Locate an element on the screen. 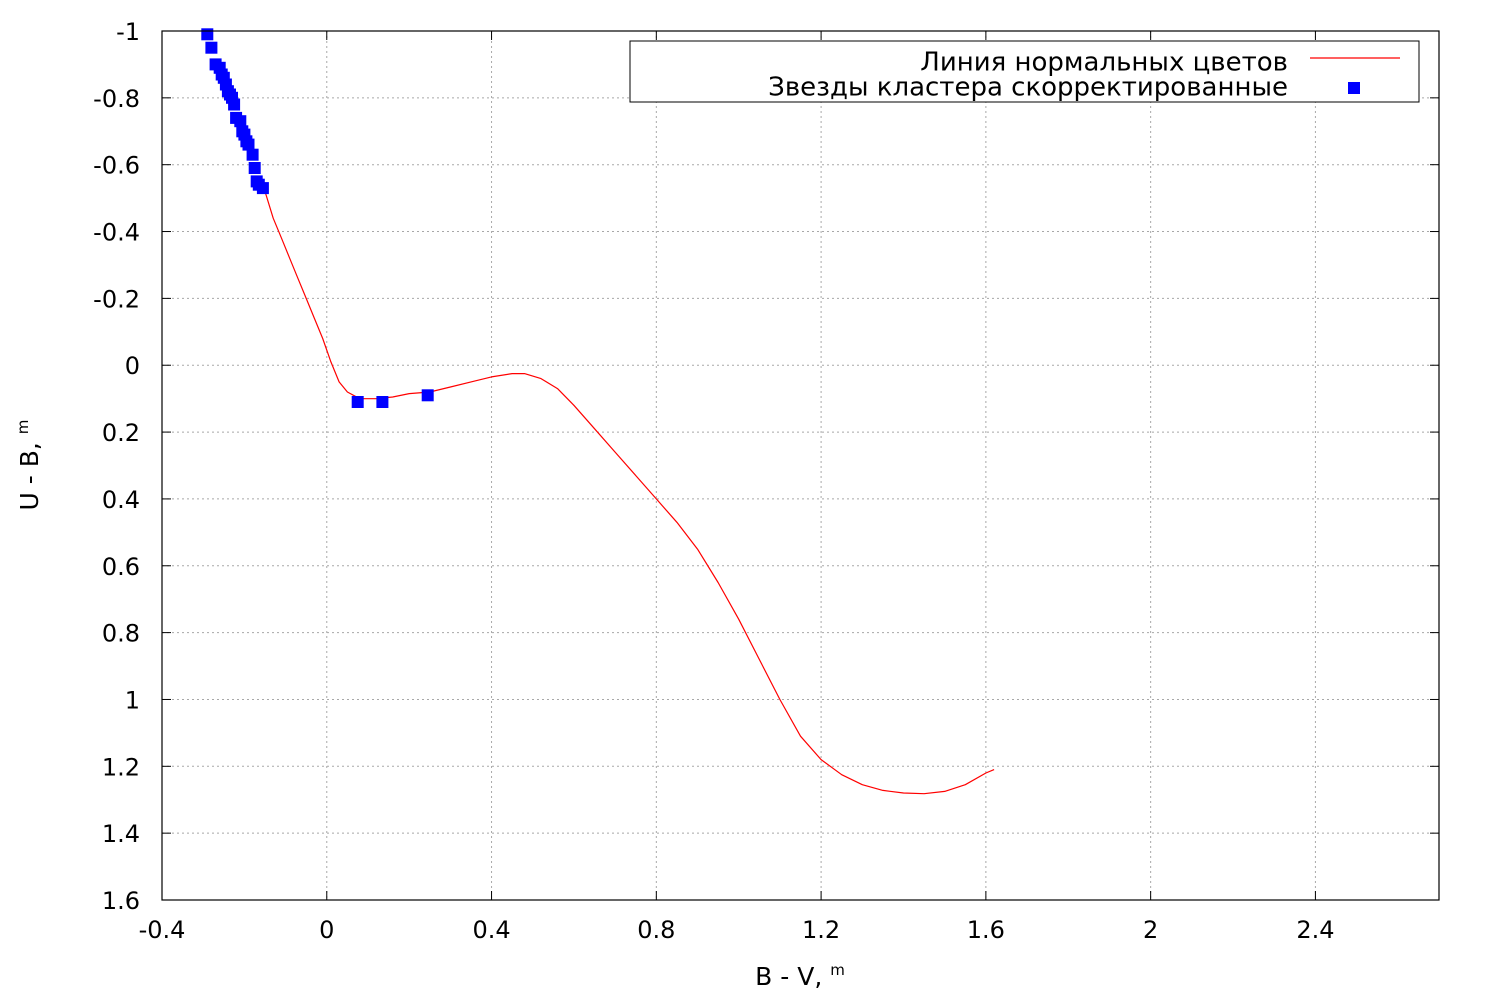 This screenshot has width=1500, height=1000. y-tick-label: -0.2 is located at coordinates (116, 299).